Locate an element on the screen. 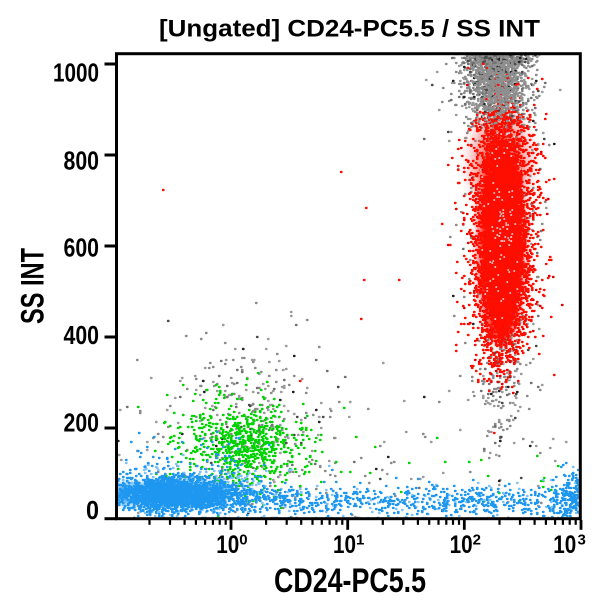  svg-text: 800 is located at coordinates (82, 162).